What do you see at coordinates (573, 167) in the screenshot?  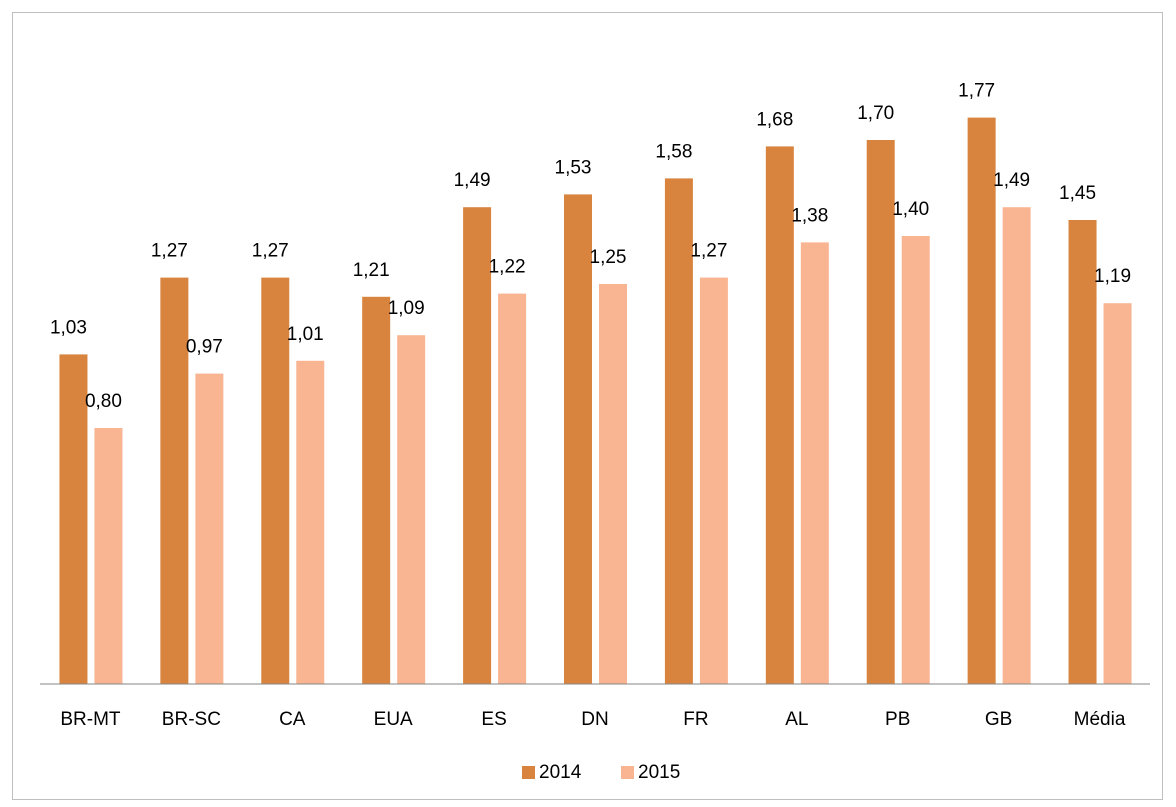 I see `data-label: 1,53` at bounding box center [573, 167].